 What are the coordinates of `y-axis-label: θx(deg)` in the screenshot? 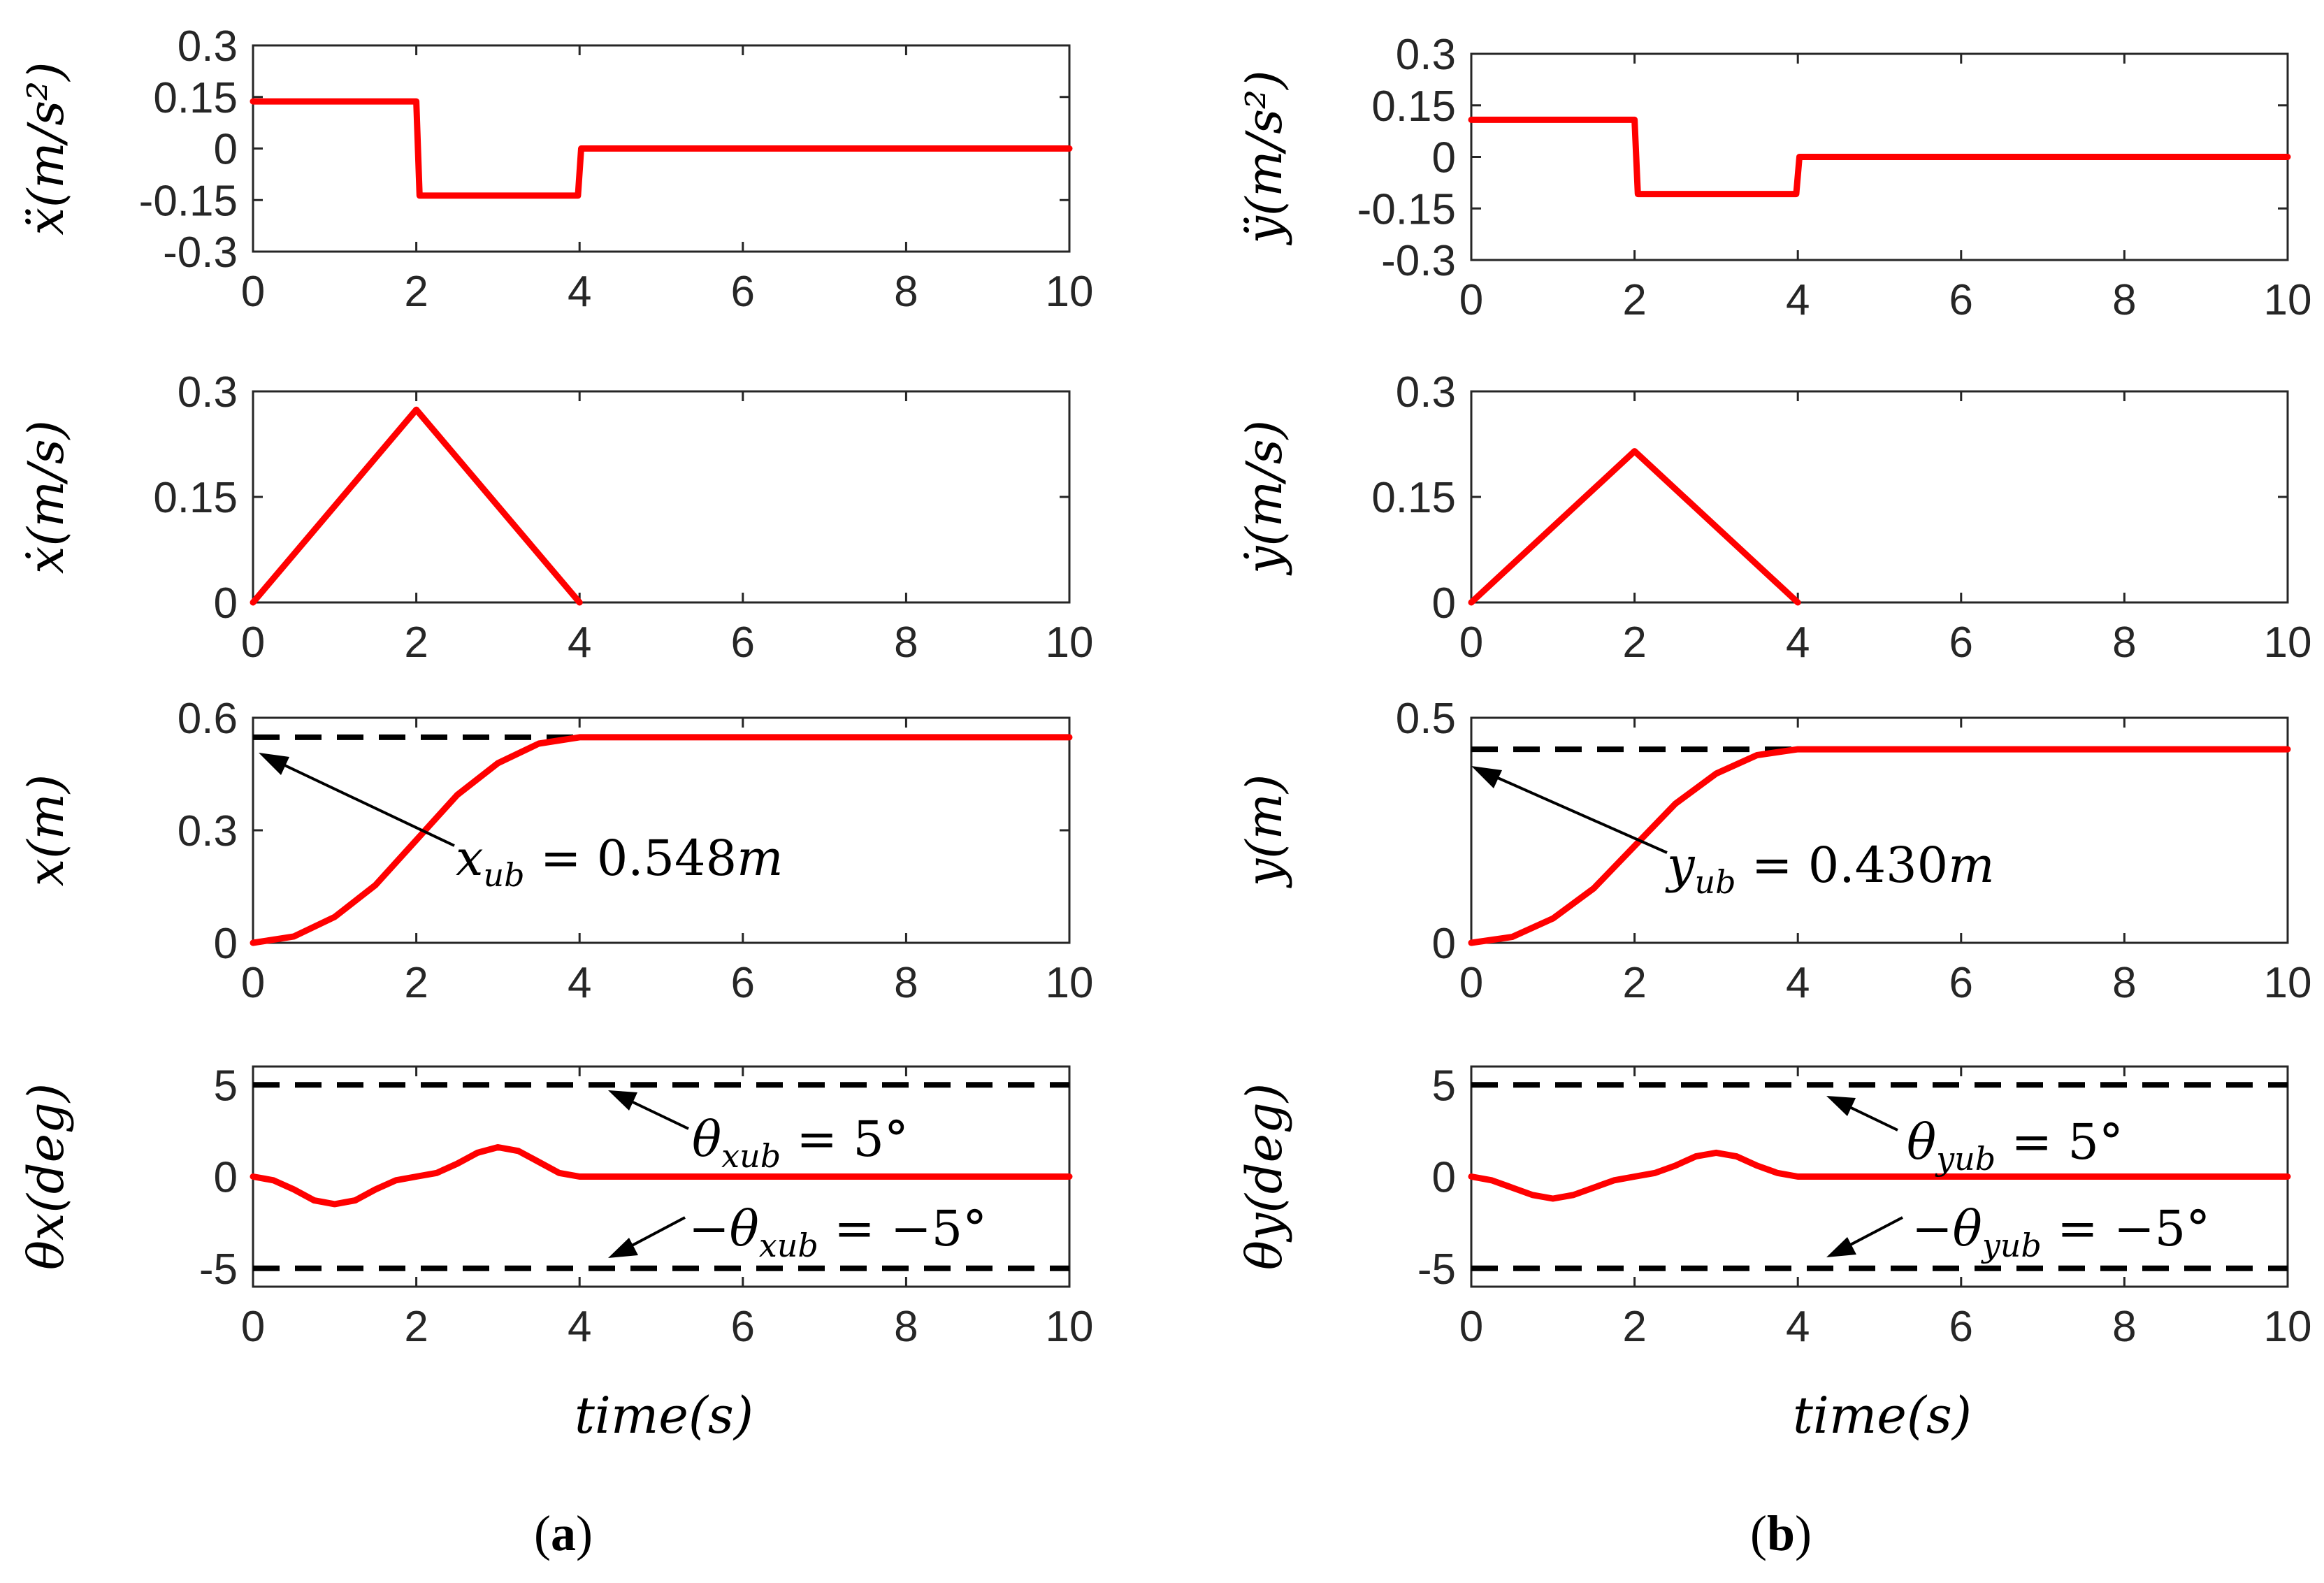 It's located at (46, 1176).